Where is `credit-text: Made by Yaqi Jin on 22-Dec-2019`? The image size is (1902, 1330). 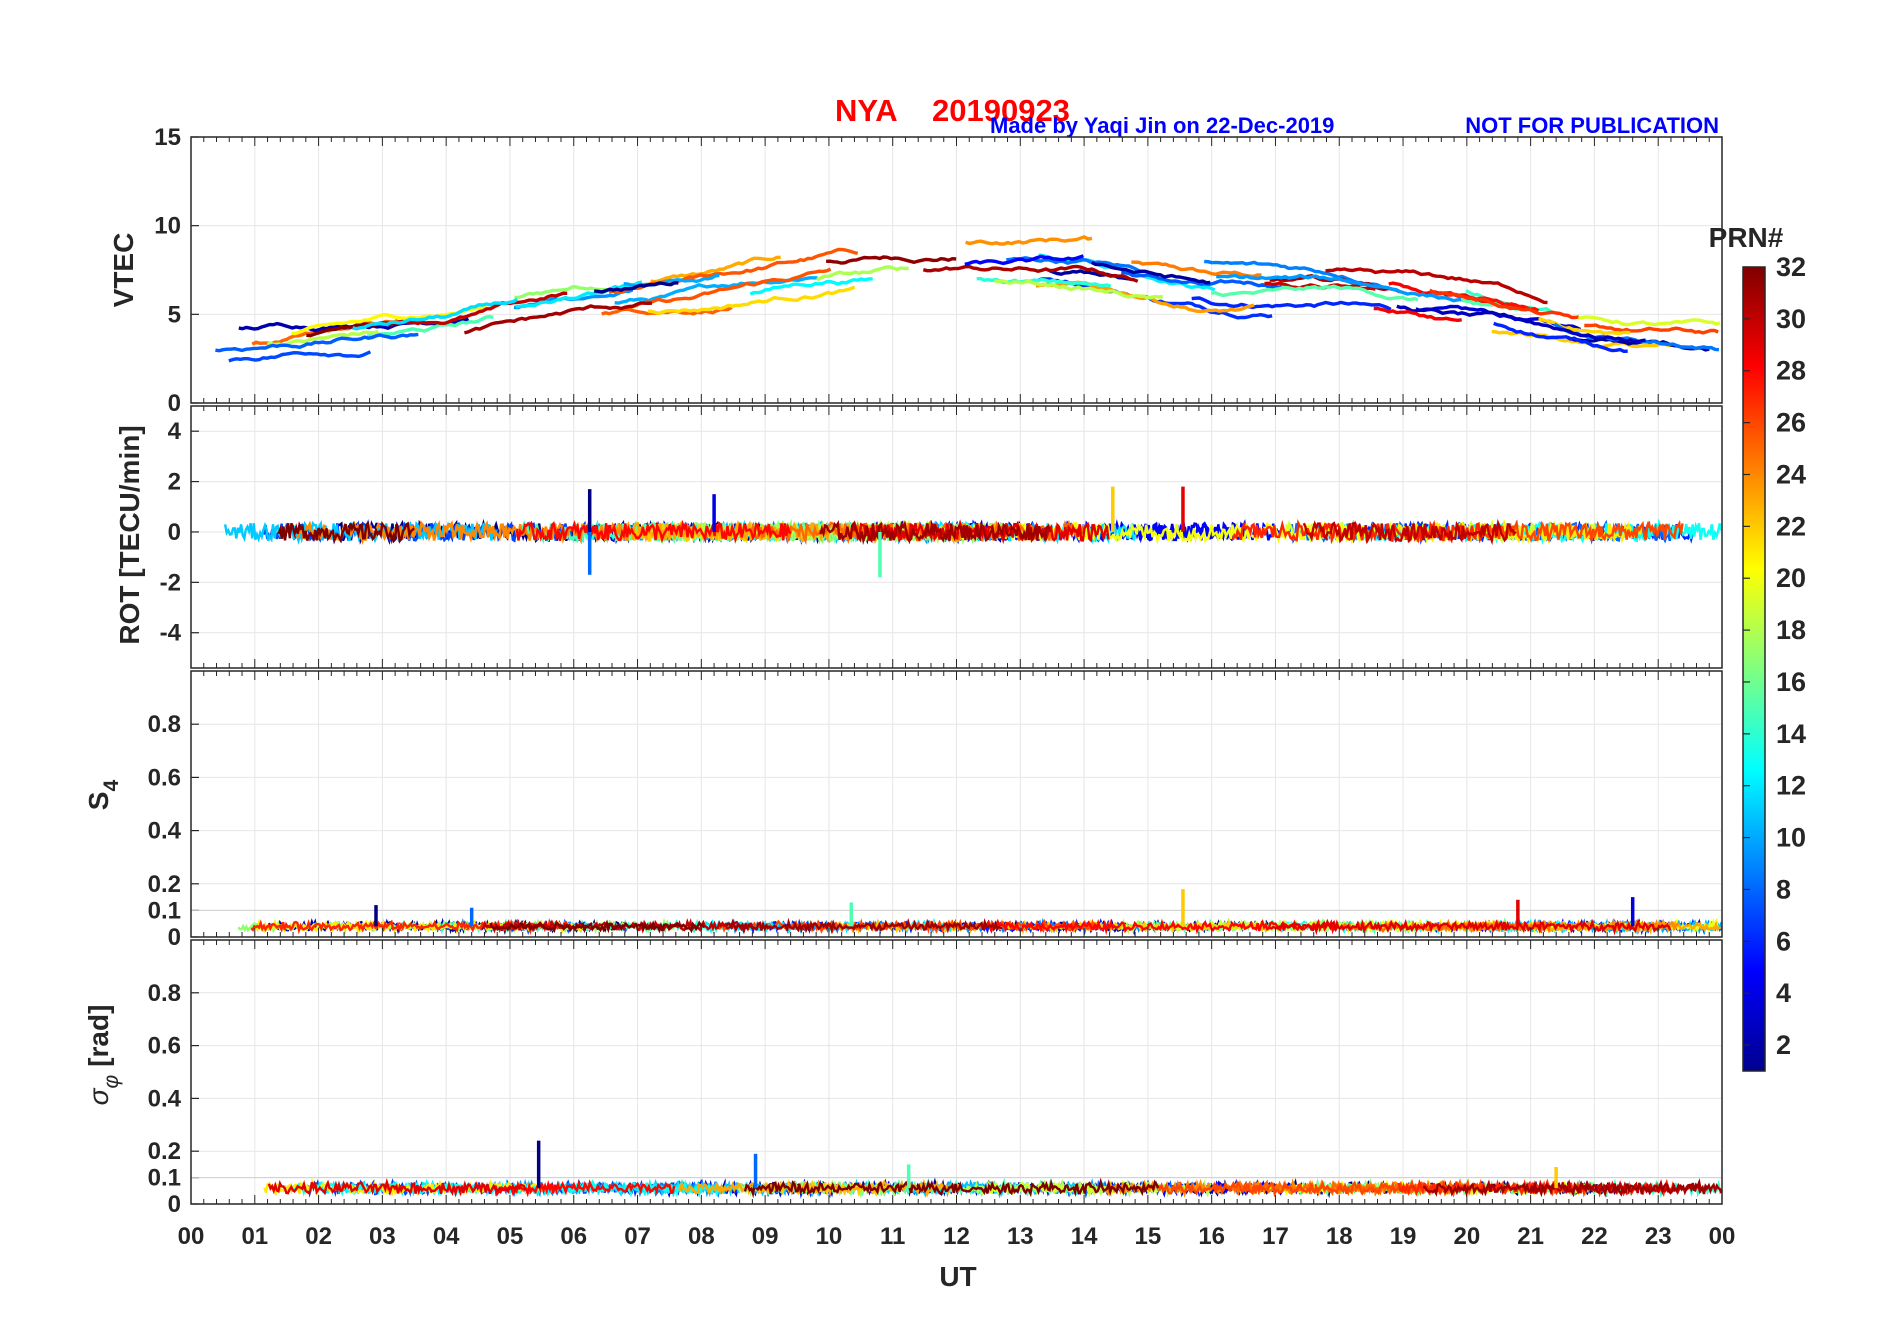 credit-text: Made by Yaqi Jin on 22-Dec-2019 is located at coordinates (1162, 125).